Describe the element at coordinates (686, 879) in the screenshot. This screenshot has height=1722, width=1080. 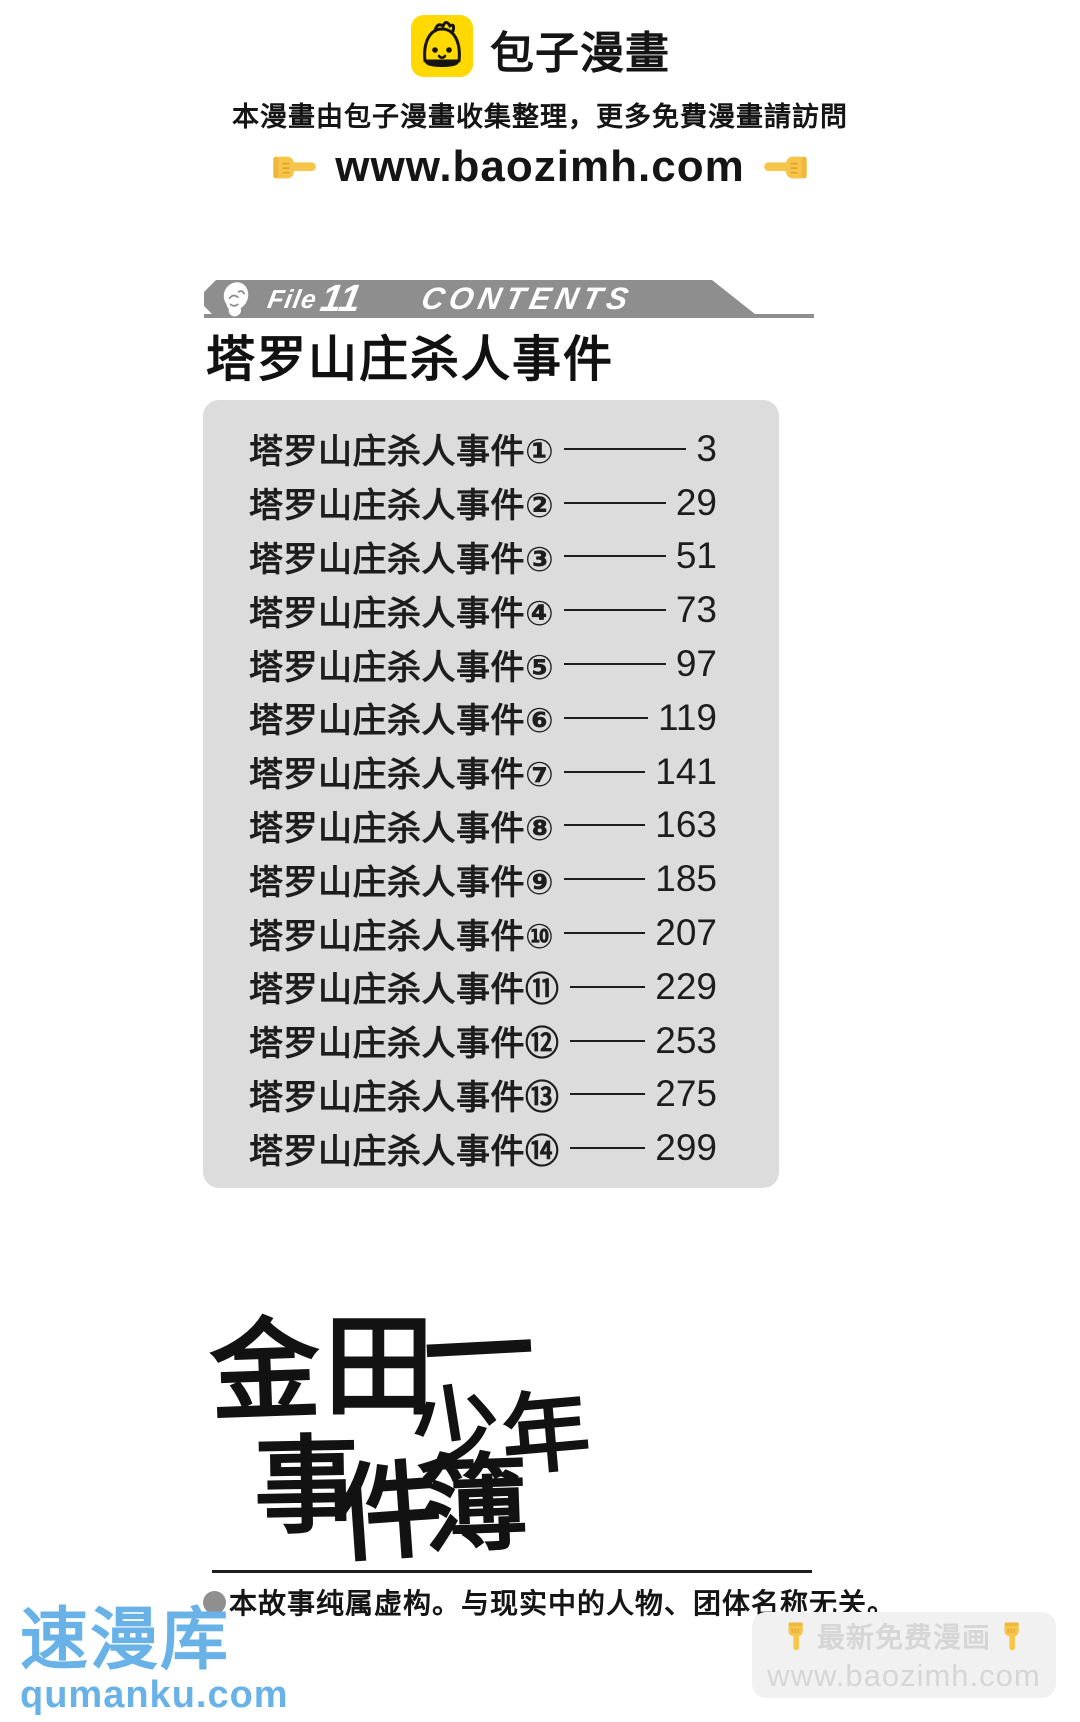
I see `toc-item-page: 185` at that location.